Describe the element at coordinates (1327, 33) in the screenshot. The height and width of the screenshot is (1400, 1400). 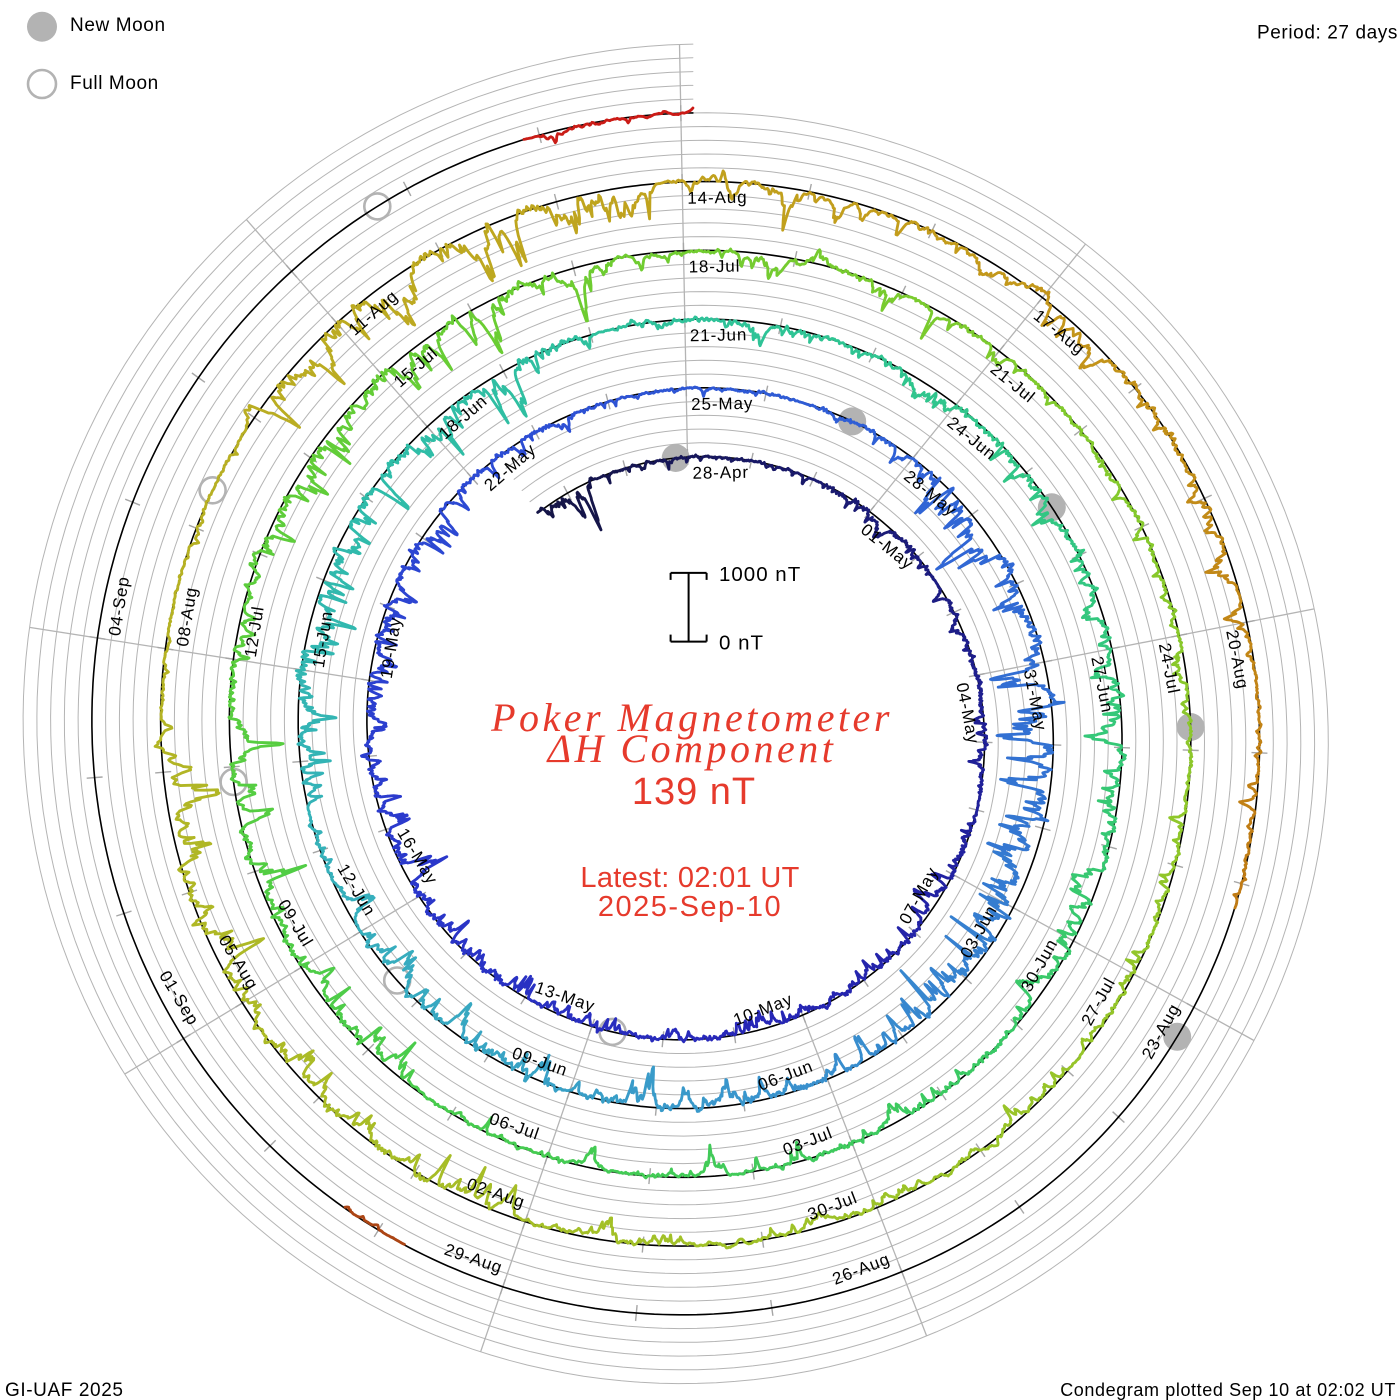
I see `svg-text: Period: 27 days` at that location.